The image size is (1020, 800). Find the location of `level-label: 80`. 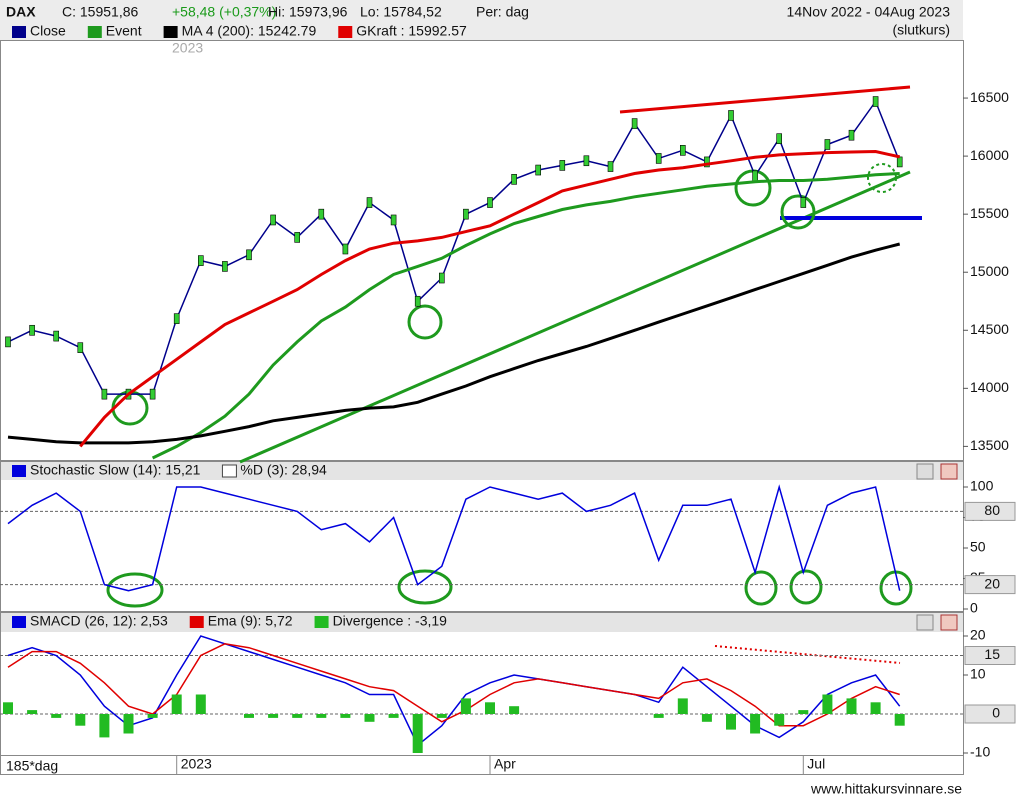

level-label: 80 is located at coordinates (992, 510).